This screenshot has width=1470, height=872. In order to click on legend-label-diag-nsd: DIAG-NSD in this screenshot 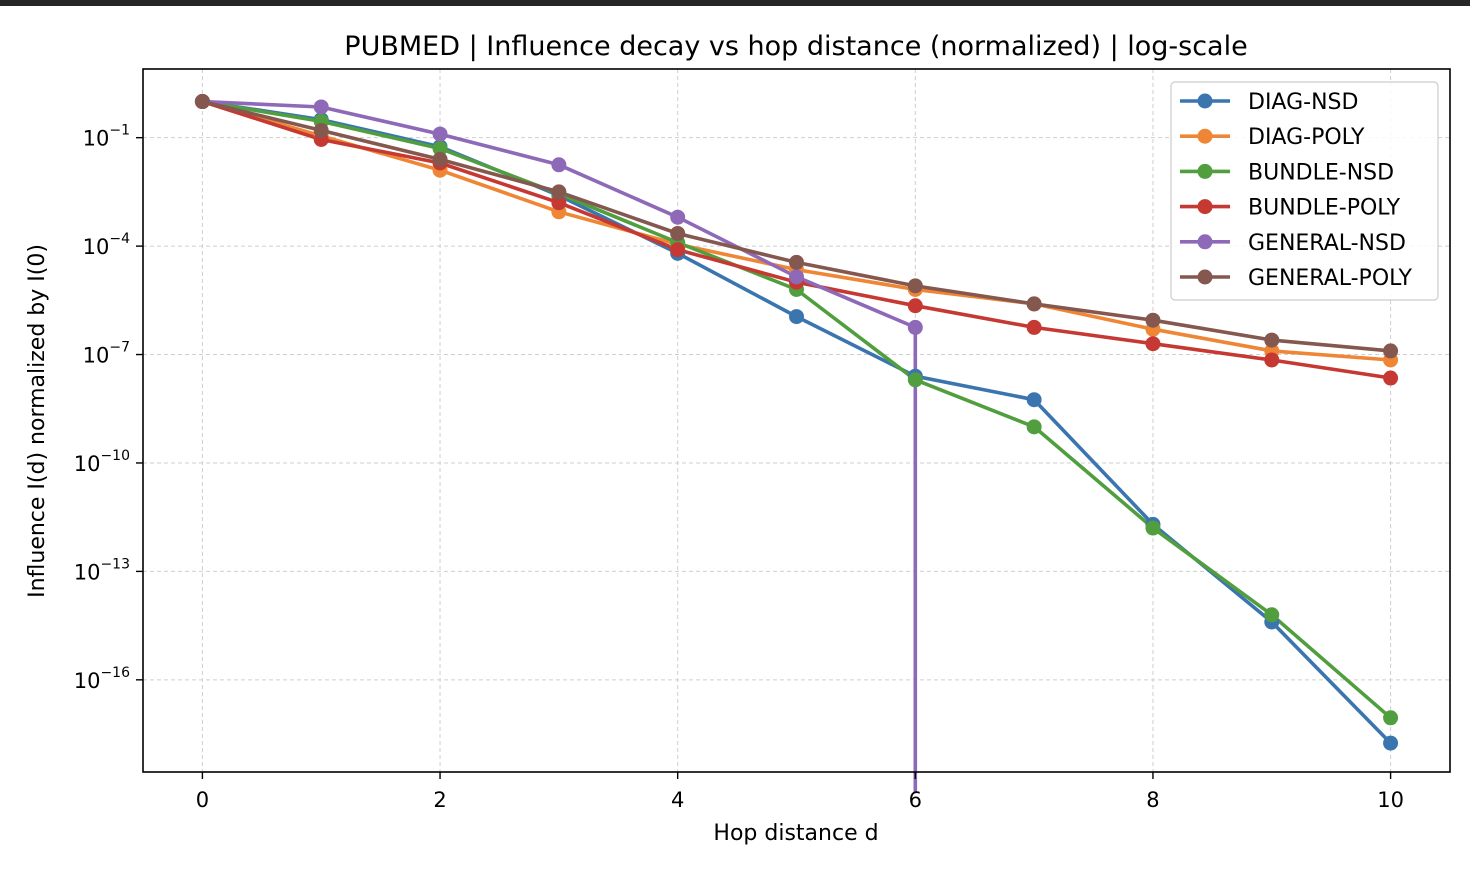, I will do `click(1303, 102)`.